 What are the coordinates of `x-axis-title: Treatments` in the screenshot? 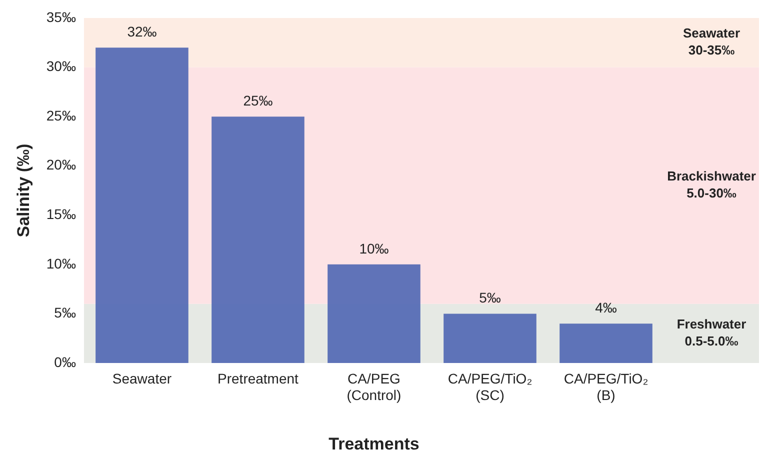 It's located at (374, 444).